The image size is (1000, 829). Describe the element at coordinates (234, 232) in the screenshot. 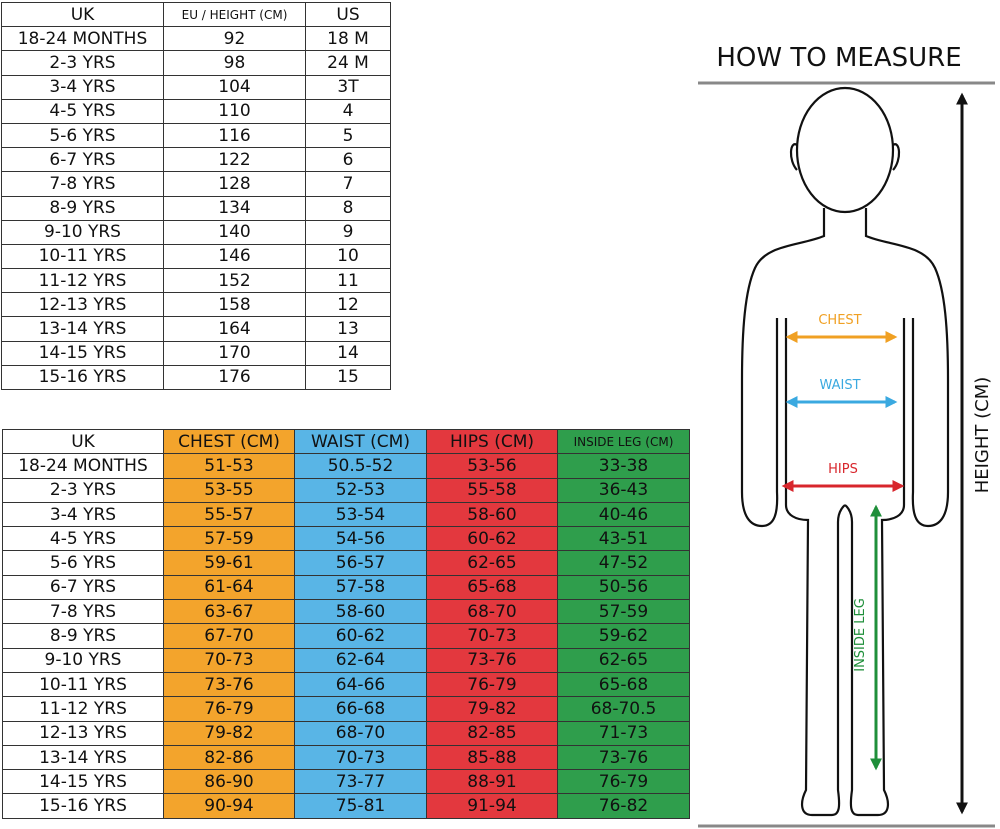

I see `cell: 140` at that location.